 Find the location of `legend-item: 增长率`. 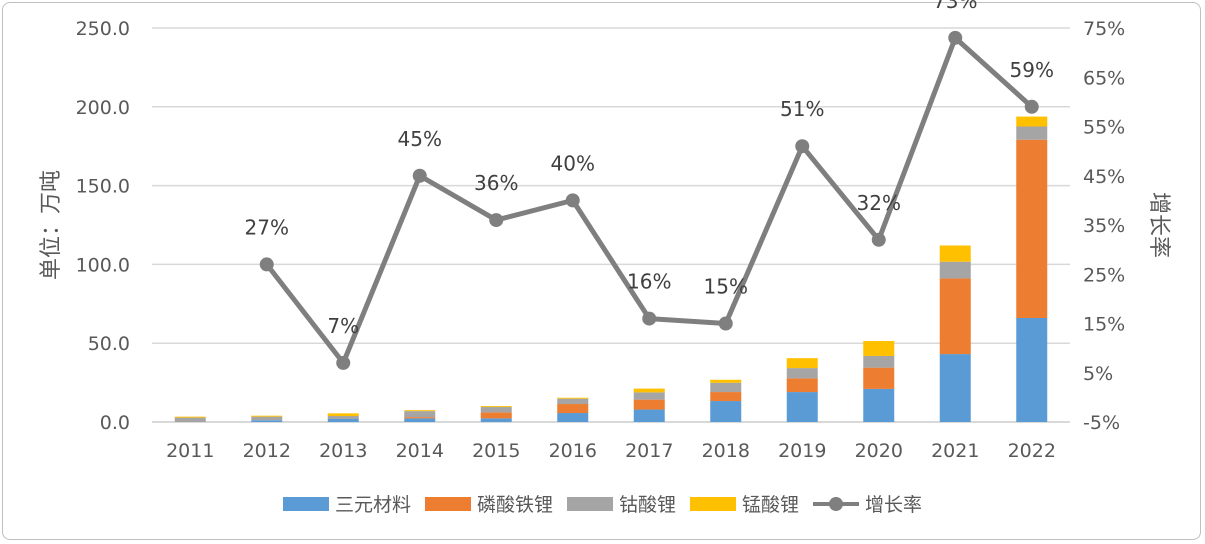

legend-item: 增长率 is located at coordinates (867, 503).